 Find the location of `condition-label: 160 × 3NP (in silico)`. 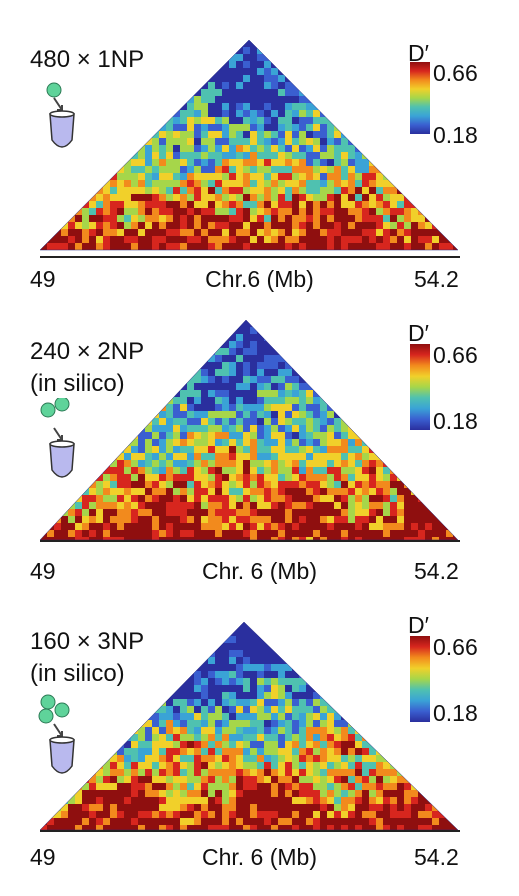

condition-label: 160 × 3NP (in silico) is located at coordinates (87, 657).